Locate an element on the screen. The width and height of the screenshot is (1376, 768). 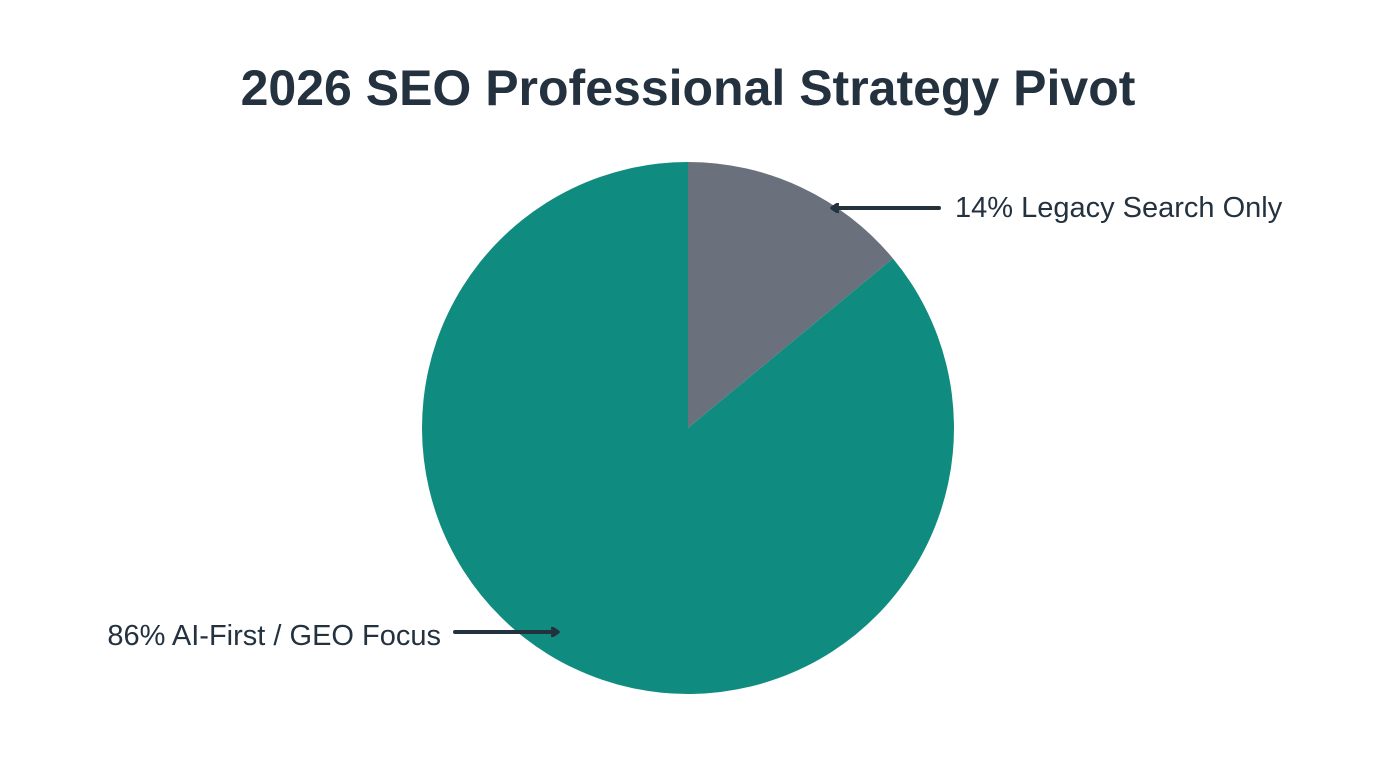
annotation-legacy: 14% Legacy Search Only is located at coordinates (1058, 208).